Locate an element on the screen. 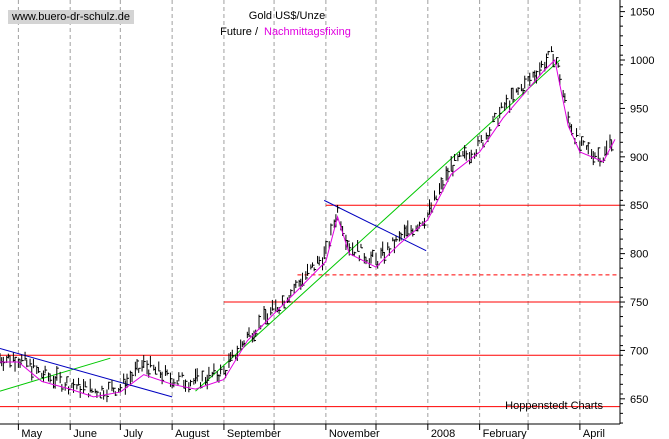 The height and width of the screenshot is (439, 669). x-tick-label: 2008 is located at coordinates (443, 433).